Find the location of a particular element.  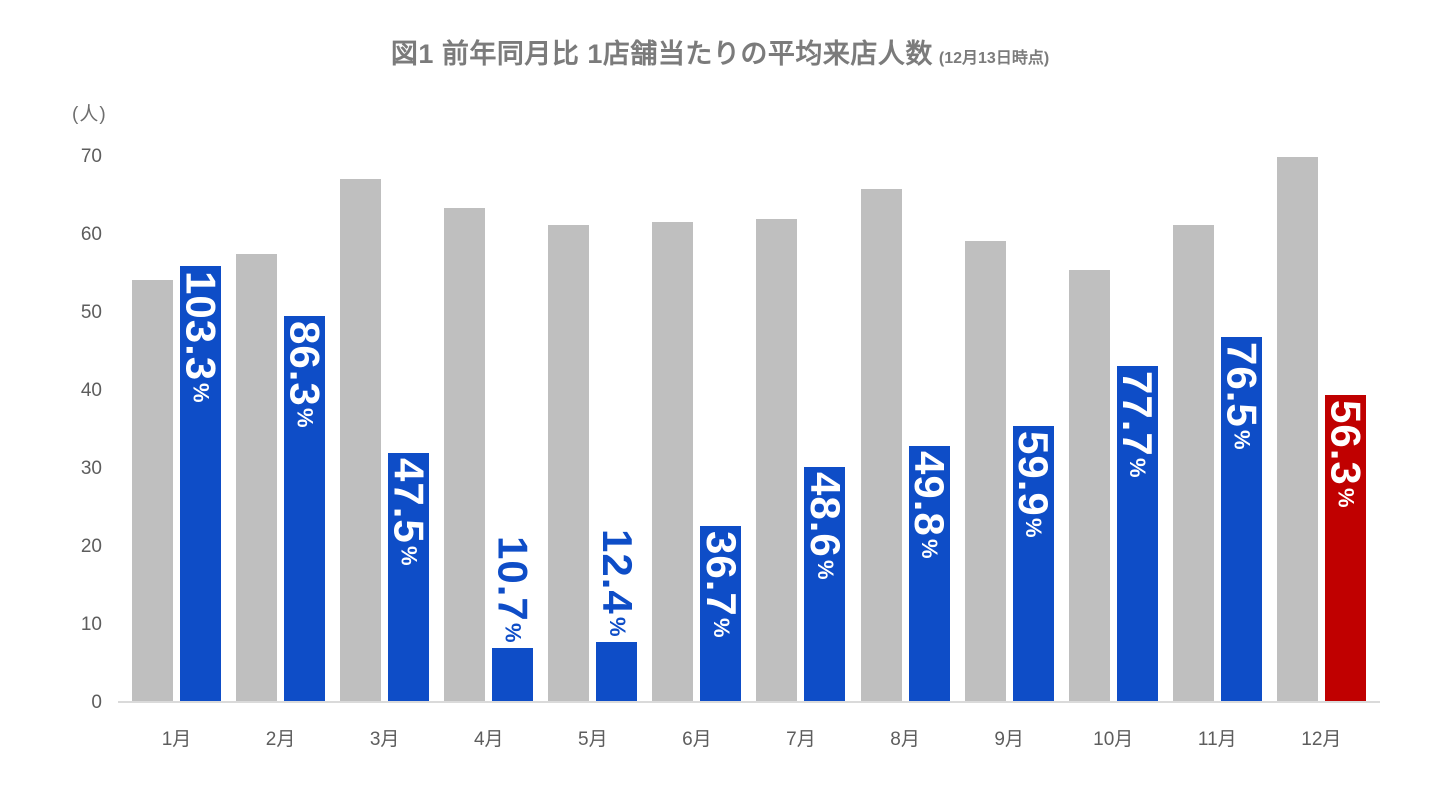

x-tick-label: 8月 is located at coordinates (905, 739).